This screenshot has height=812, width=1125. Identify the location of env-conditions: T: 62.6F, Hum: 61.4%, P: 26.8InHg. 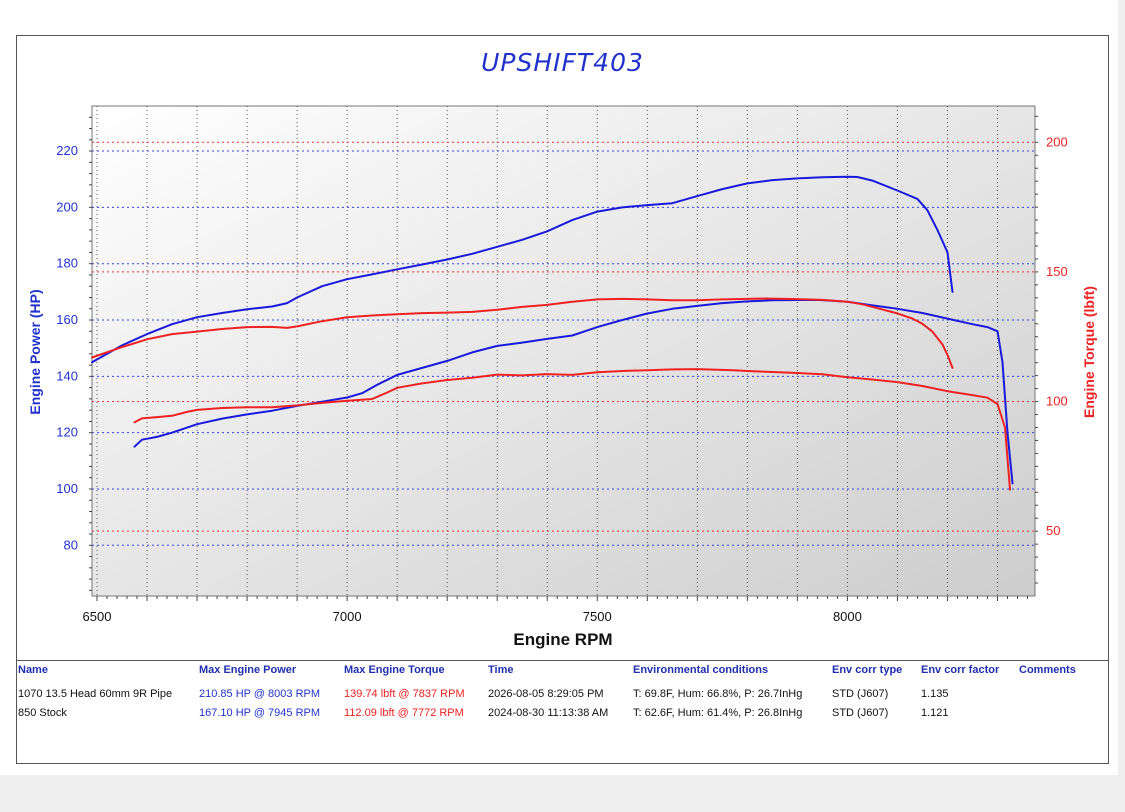
(718, 713).